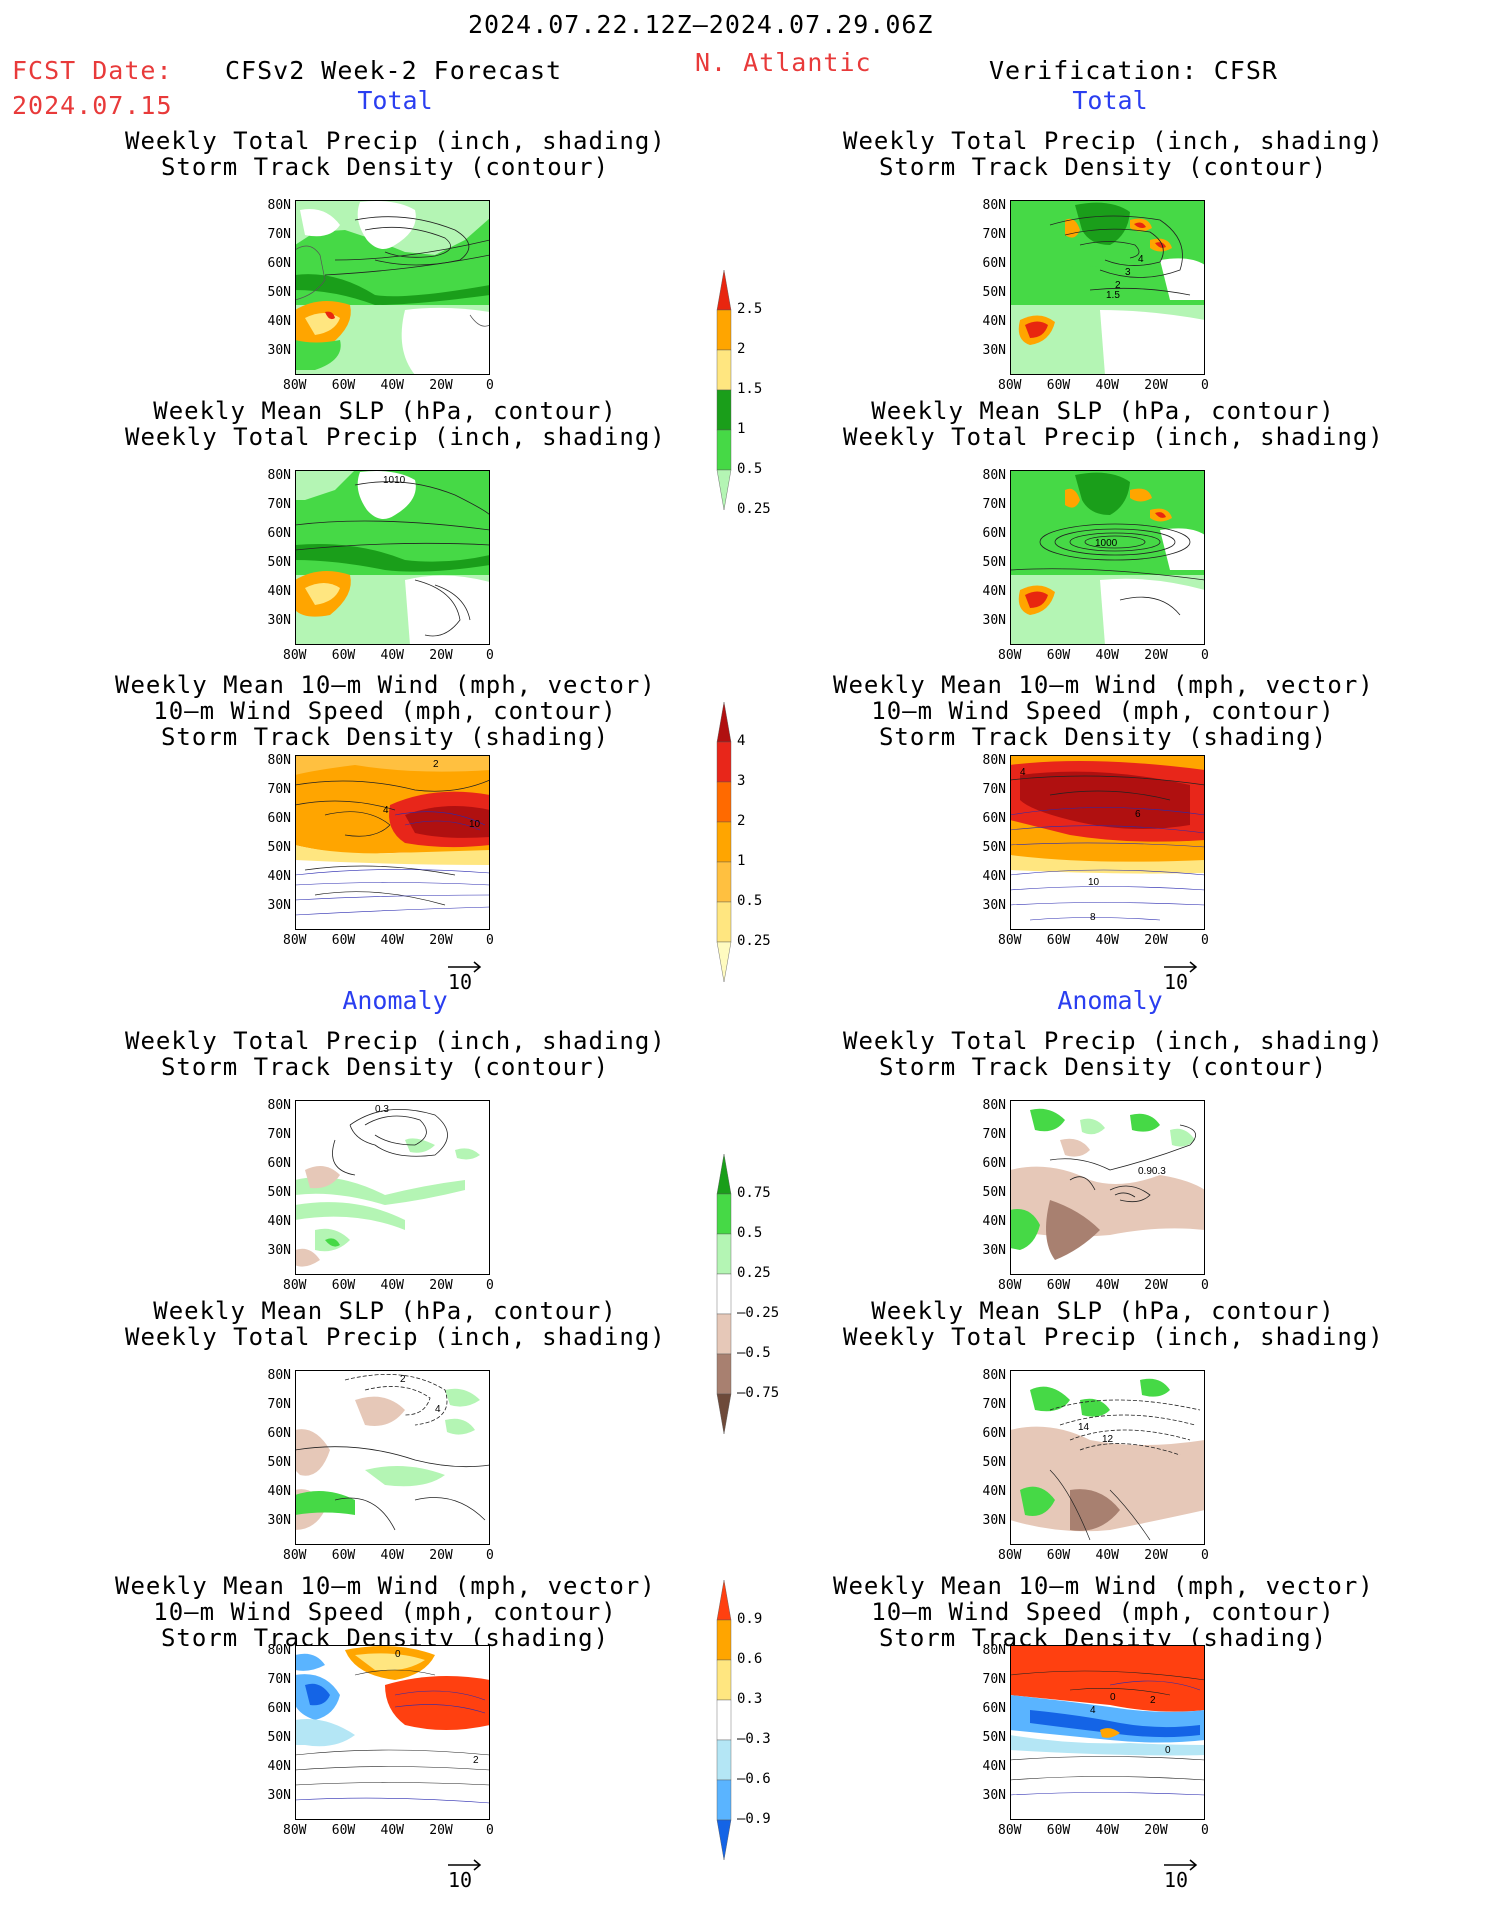  Describe the element at coordinates (392, 1187) in the screenshot. I see `map-fc-precip-anom: 0.3` at that location.